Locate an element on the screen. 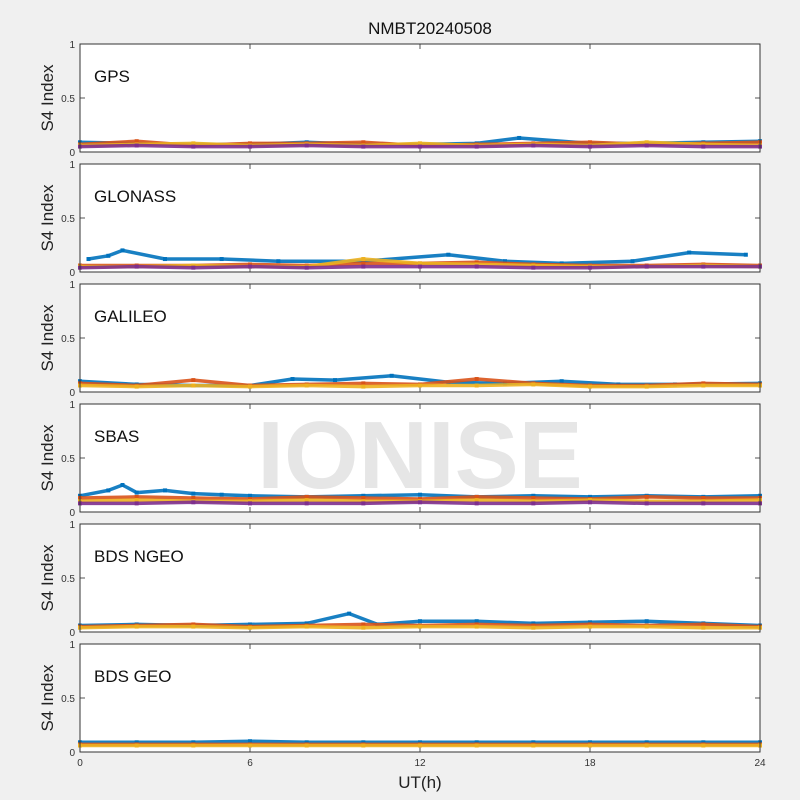 The image size is (800, 800). x-tick-label: 18 is located at coordinates (590, 763).